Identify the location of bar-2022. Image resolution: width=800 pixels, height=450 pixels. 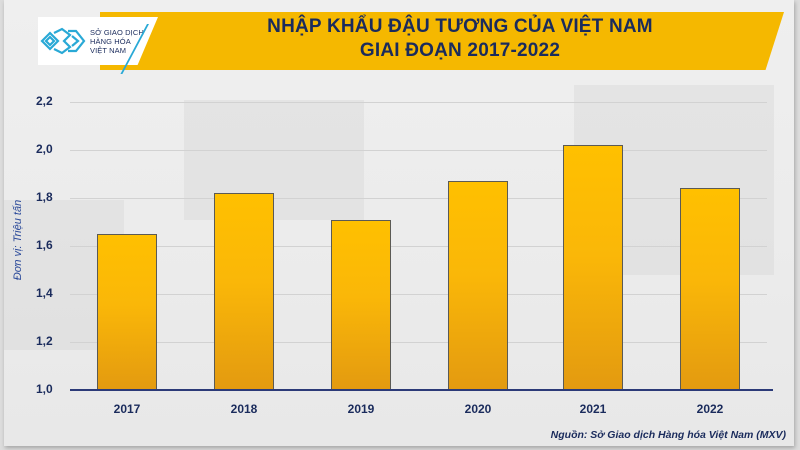
(710, 289).